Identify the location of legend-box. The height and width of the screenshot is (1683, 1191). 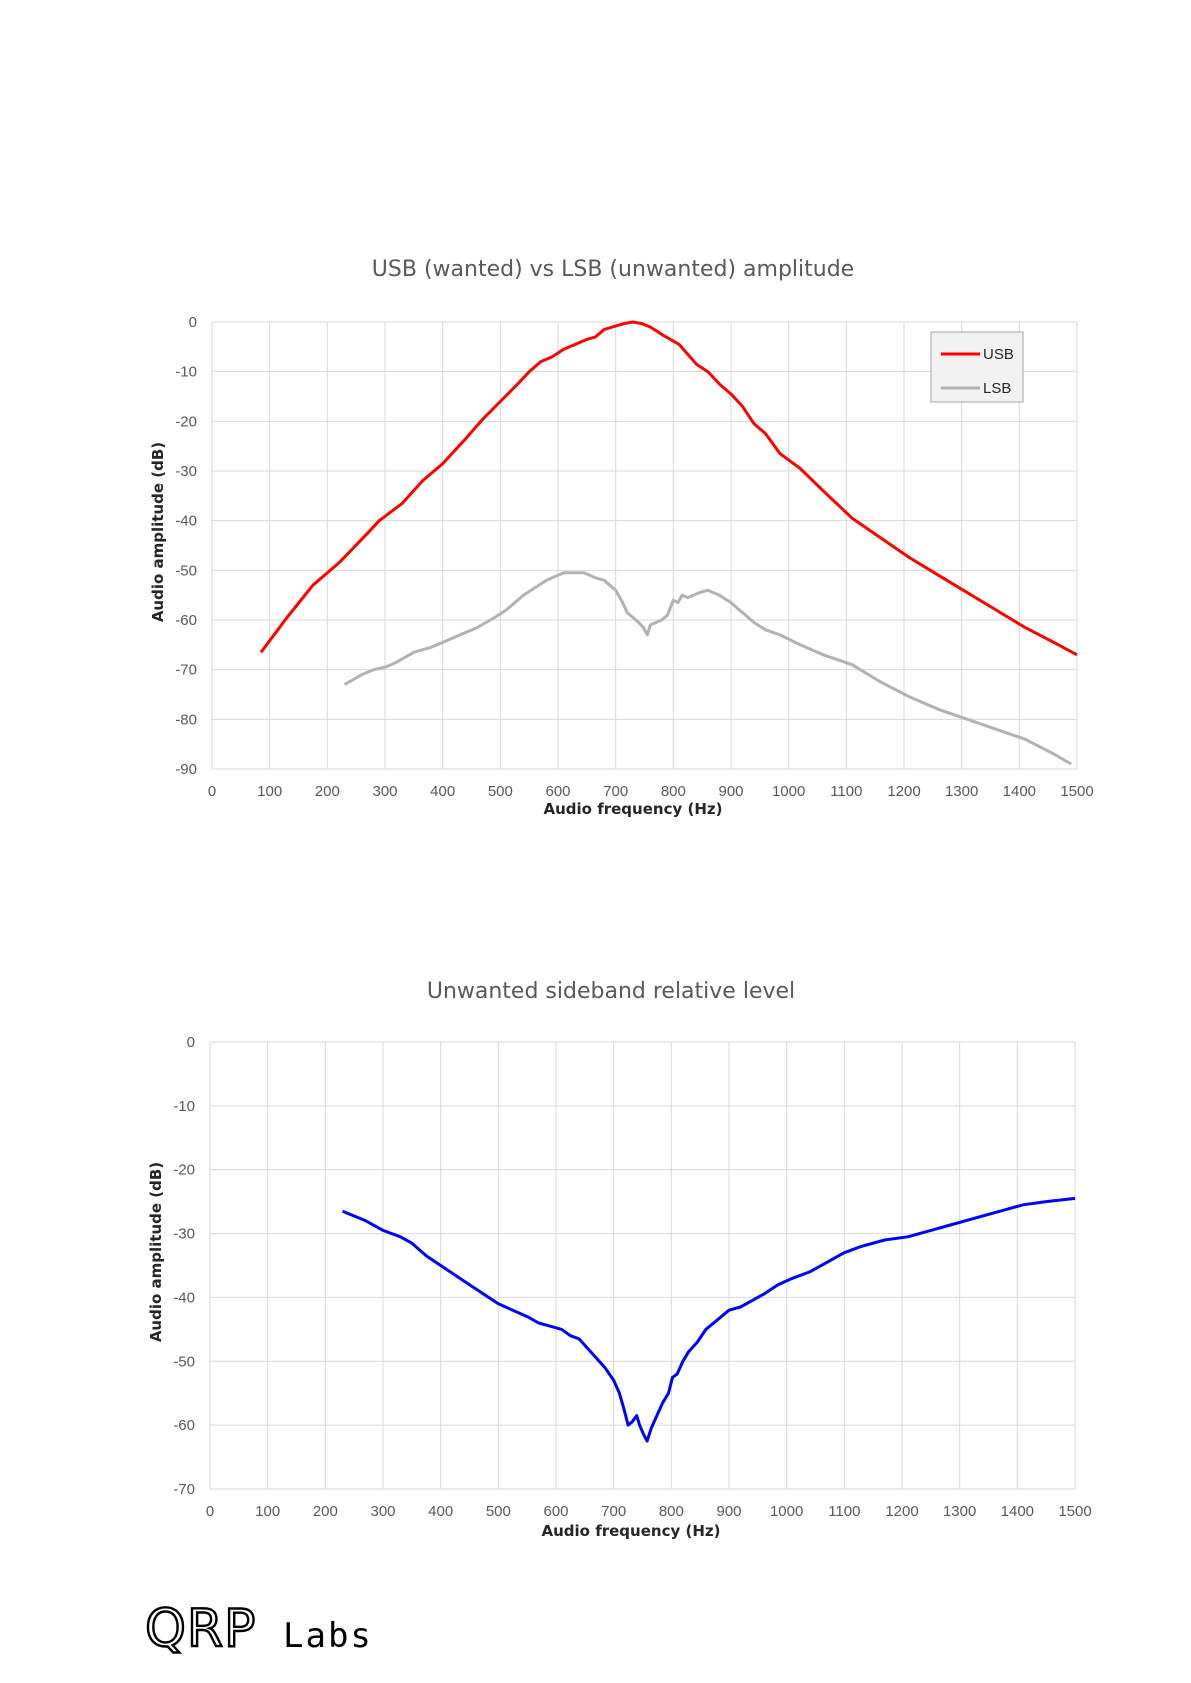
(977, 367).